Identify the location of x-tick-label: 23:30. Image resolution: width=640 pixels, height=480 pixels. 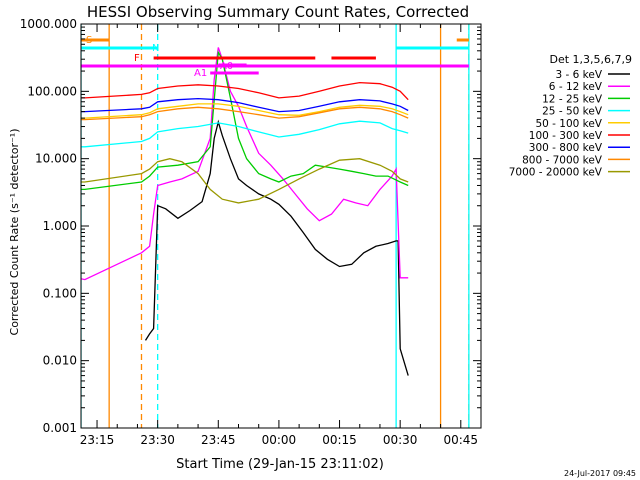
(157, 440).